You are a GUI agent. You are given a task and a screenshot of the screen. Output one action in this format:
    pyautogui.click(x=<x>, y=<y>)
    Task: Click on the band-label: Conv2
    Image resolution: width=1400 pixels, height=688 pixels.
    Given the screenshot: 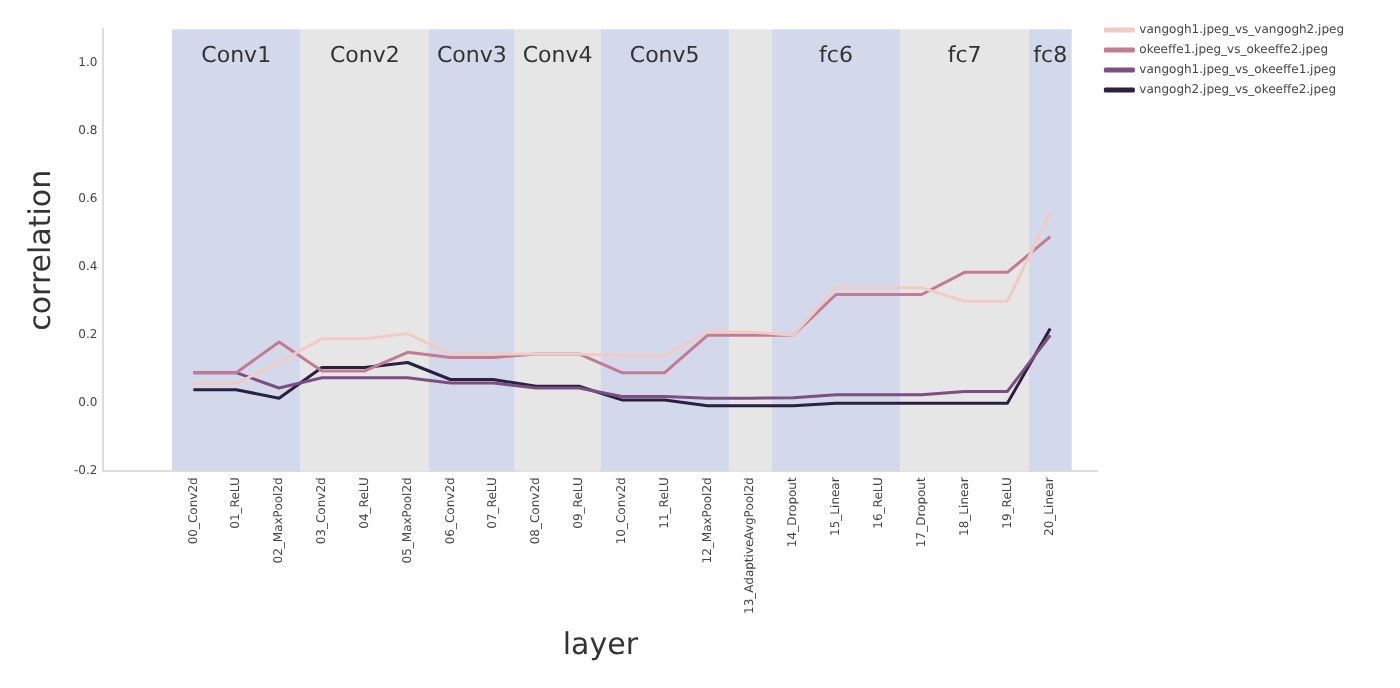 What is the action you would take?
    pyautogui.click(x=364, y=54)
    